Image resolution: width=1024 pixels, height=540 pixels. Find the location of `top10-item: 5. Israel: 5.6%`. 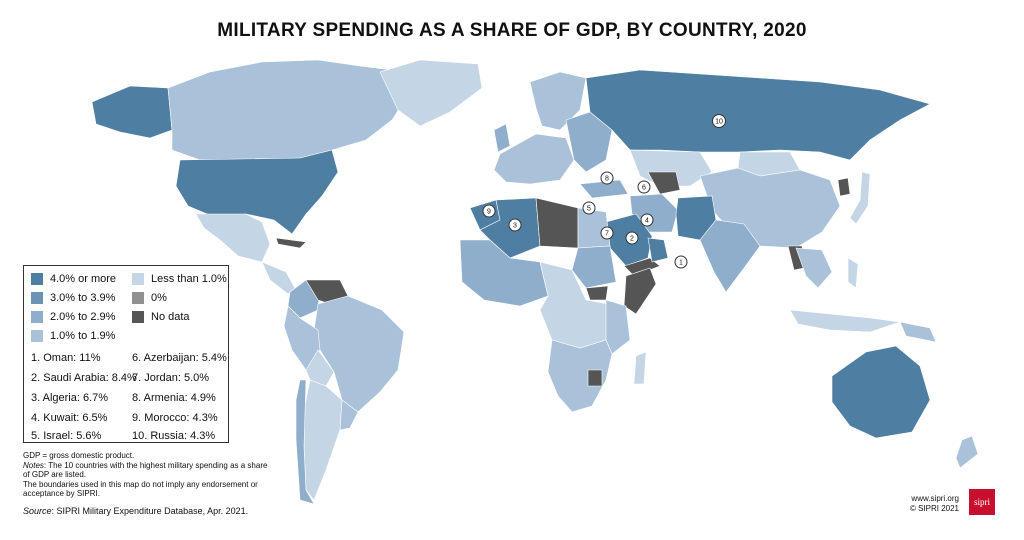

top10-item: 5. Israel: 5.6% is located at coordinates (66, 436).